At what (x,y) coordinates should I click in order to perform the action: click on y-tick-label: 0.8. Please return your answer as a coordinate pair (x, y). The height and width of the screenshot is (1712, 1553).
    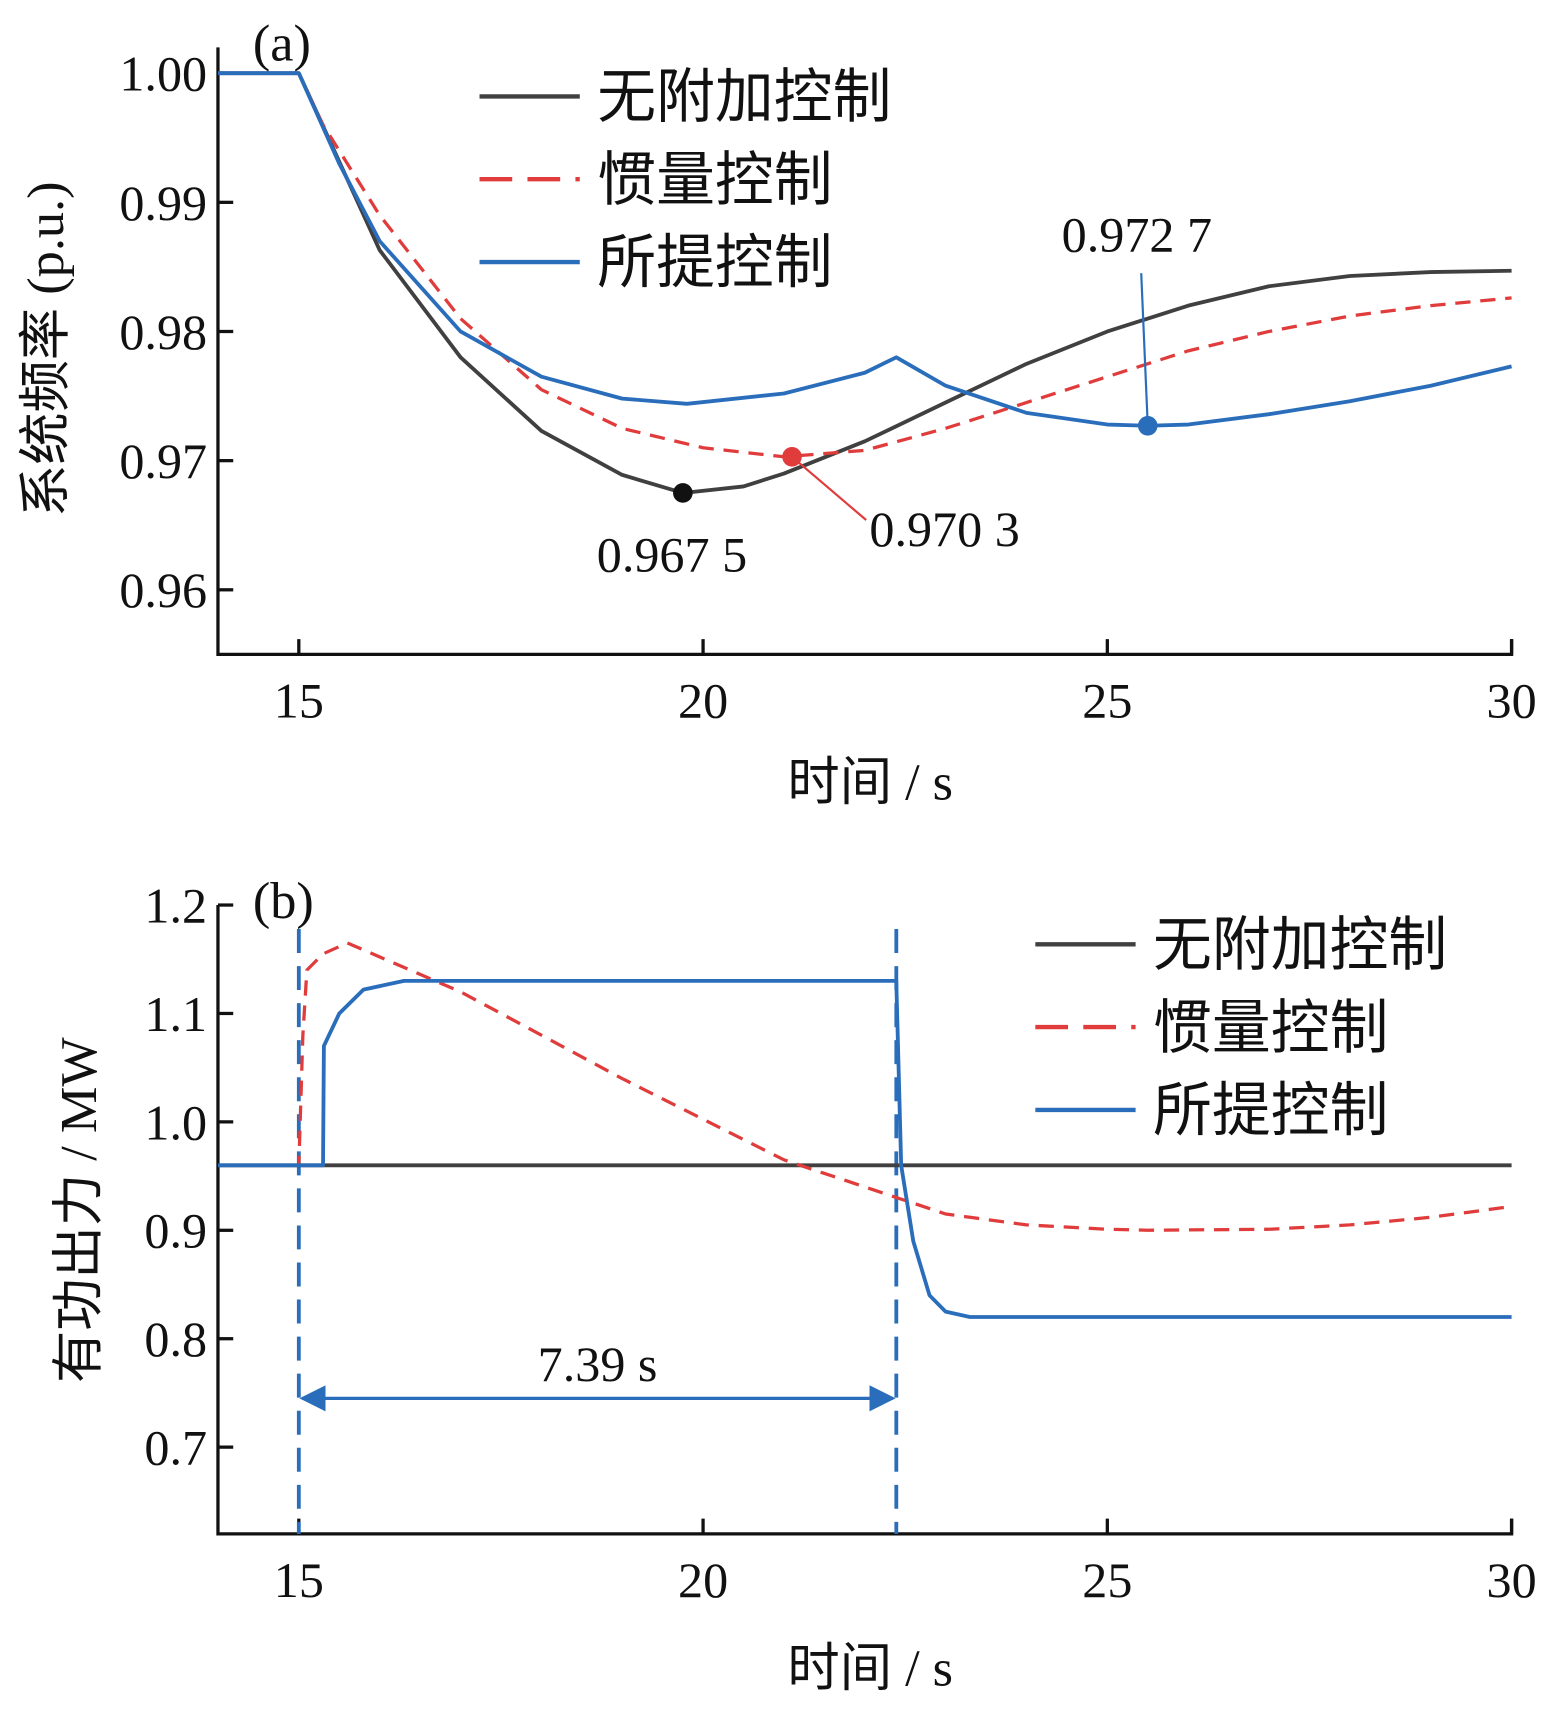
    Looking at the image, I should click on (175, 1339).